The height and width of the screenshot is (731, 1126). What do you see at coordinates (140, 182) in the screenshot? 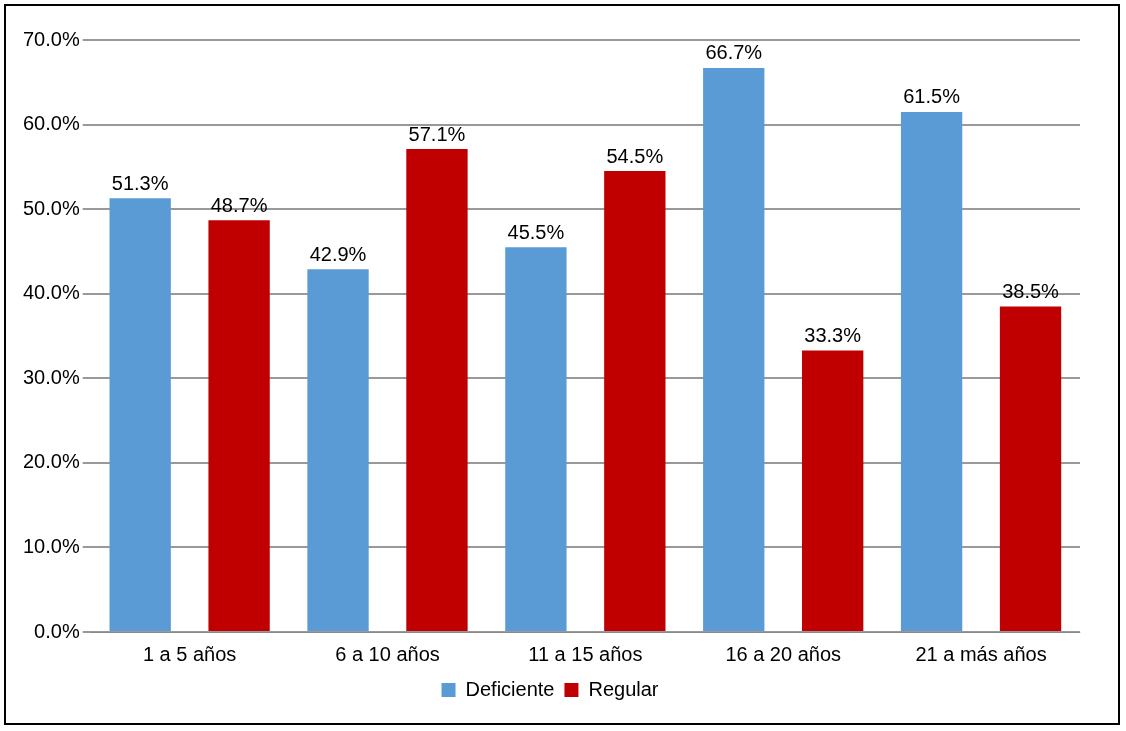
I see `data-label: 51.3%` at bounding box center [140, 182].